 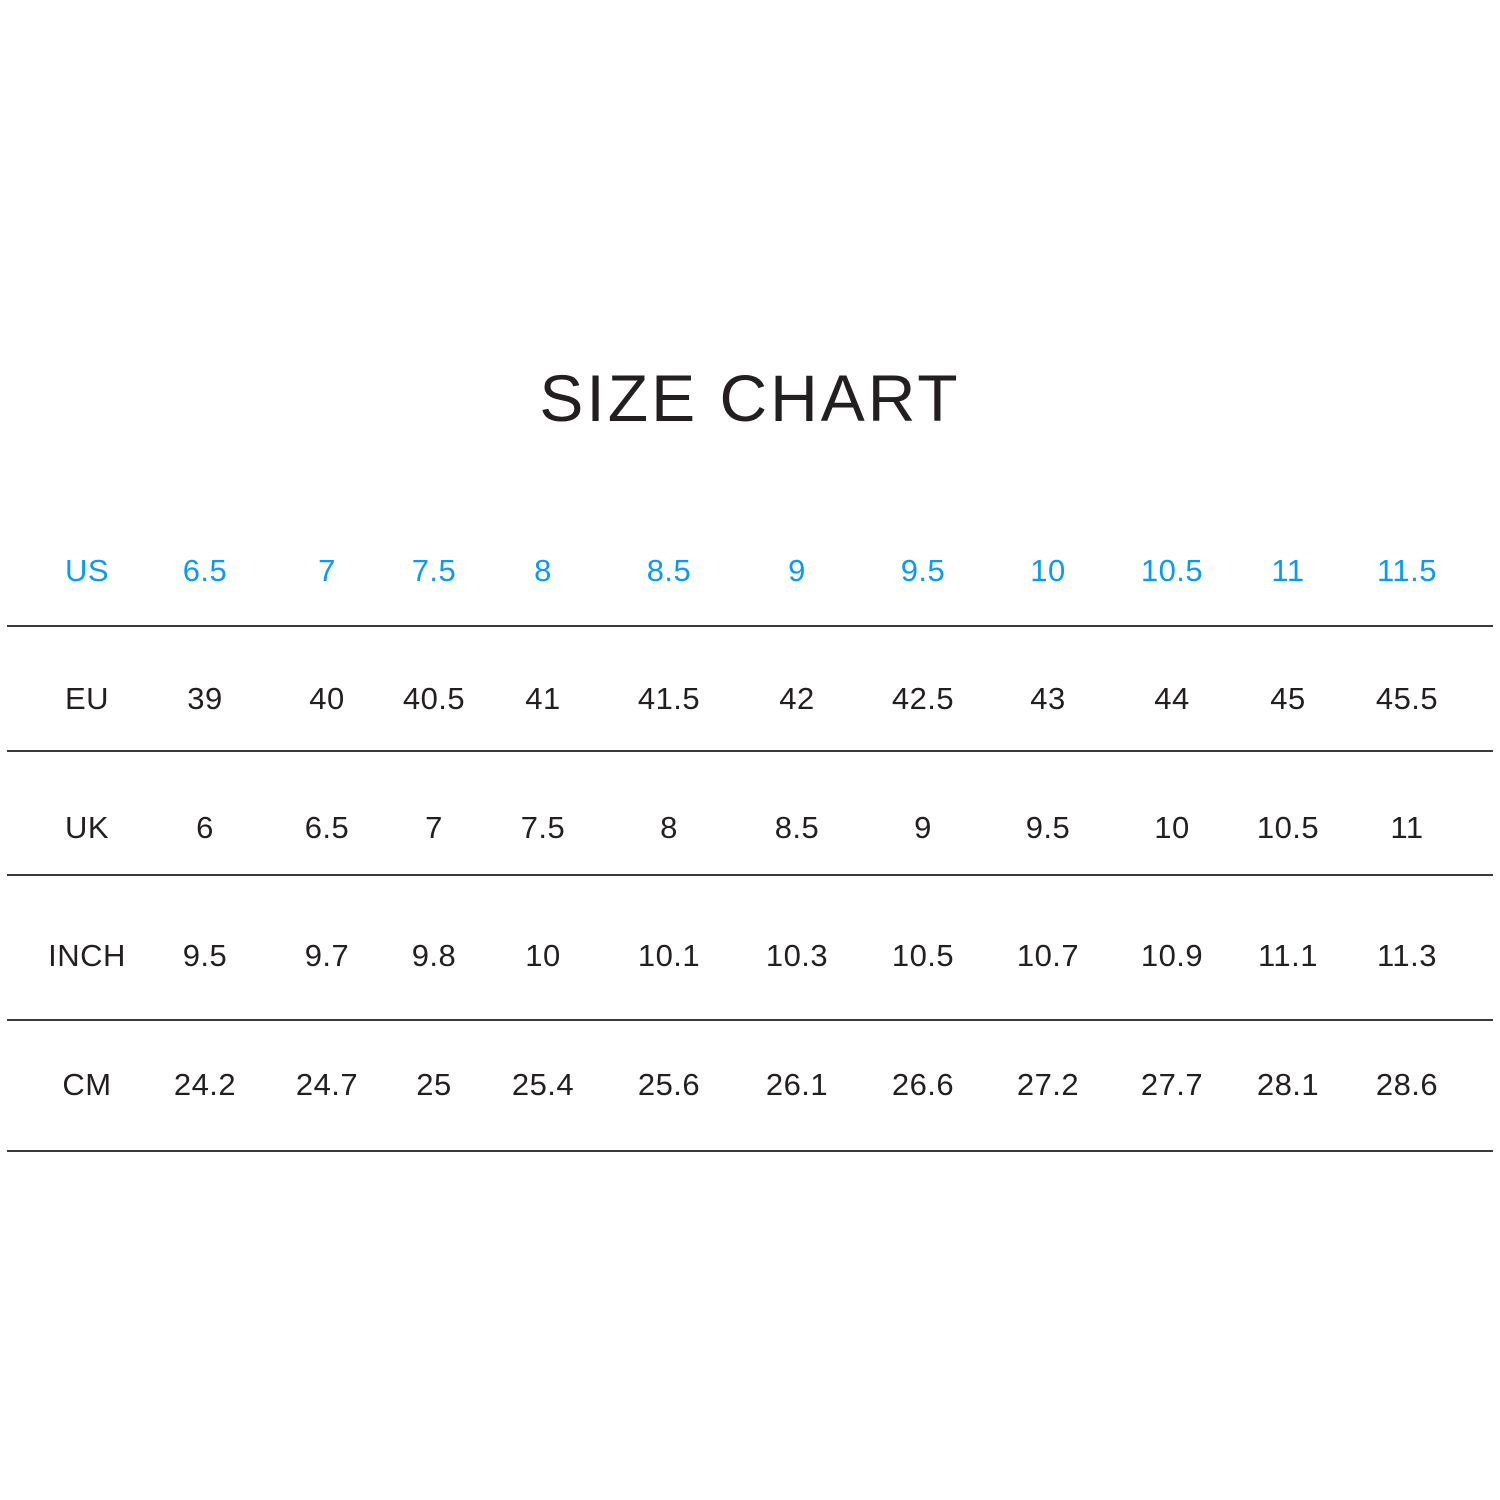 What do you see at coordinates (434, 955) in the screenshot?
I see `table-cell: 9.8` at bounding box center [434, 955].